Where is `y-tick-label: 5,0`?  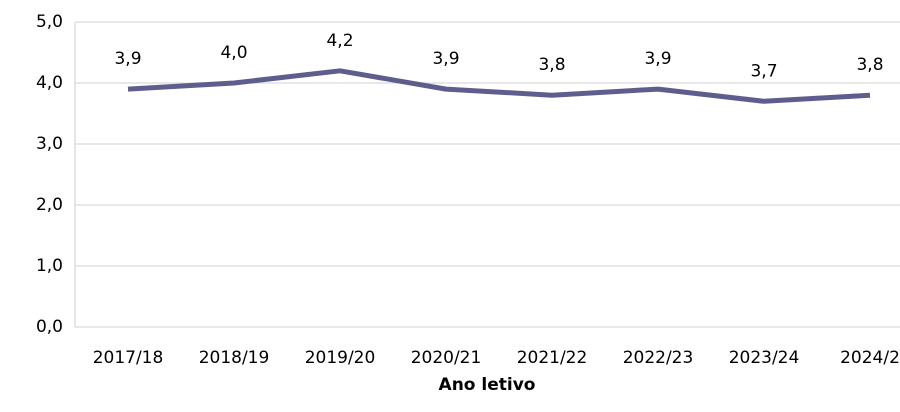
y-tick-label: 5,0 is located at coordinates (49, 22).